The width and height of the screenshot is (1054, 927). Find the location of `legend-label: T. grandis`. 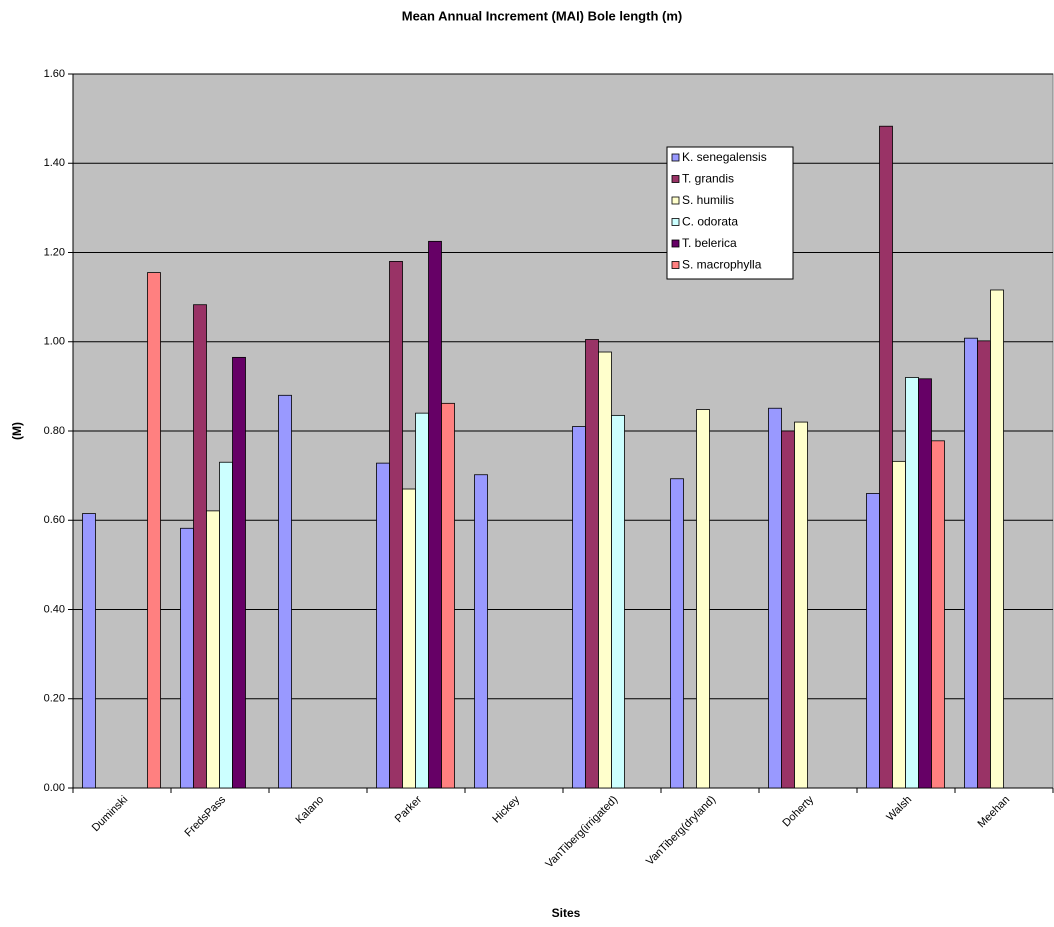

legend-label: T. grandis is located at coordinates (708, 179).